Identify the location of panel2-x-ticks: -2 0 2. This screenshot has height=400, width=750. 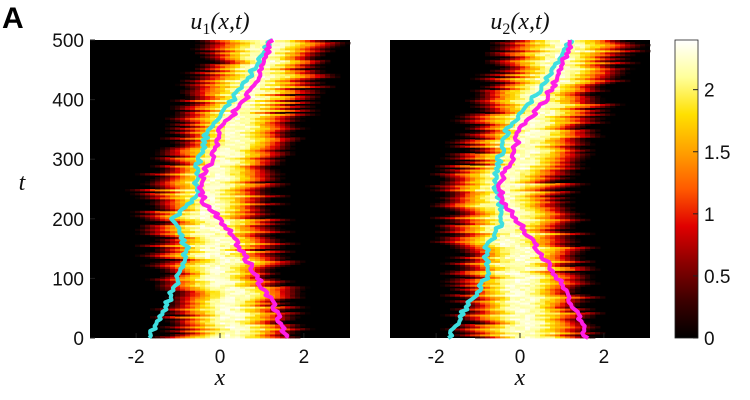
(518, 350).